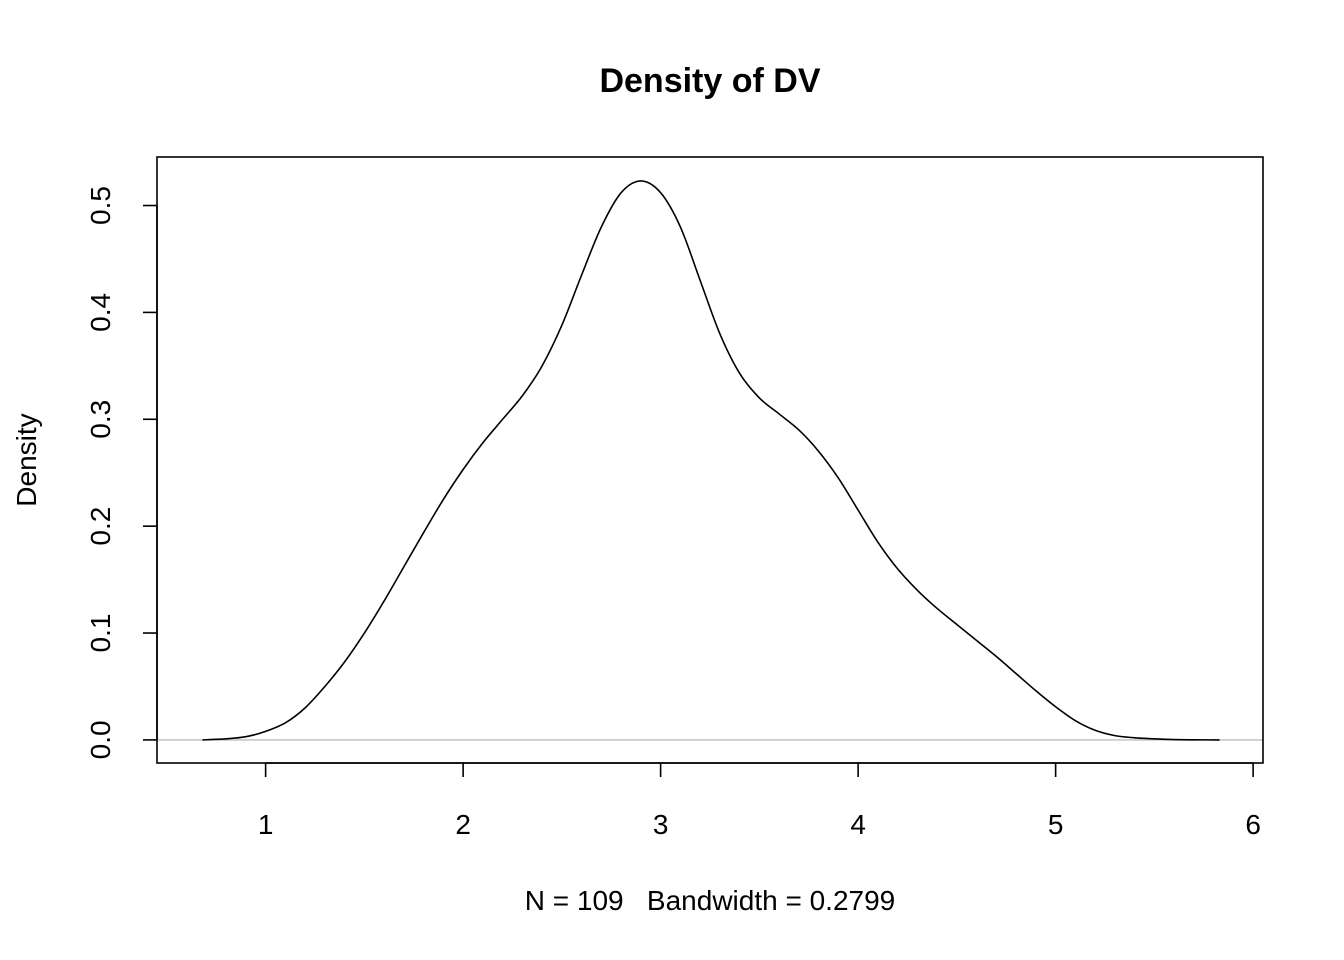 The height and width of the screenshot is (960, 1344). What do you see at coordinates (100, 419) in the screenshot?
I see `y-tick-label: 0.3` at bounding box center [100, 419].